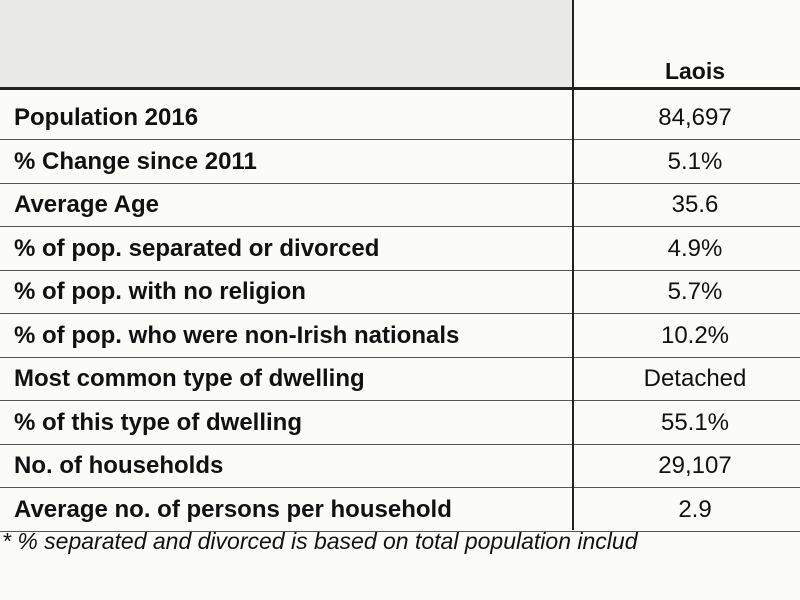  Describe the element at coordinates (400, 249) in the screenshot. I see `table-row: % of pop. separated or divorced 4.9%` at that location.